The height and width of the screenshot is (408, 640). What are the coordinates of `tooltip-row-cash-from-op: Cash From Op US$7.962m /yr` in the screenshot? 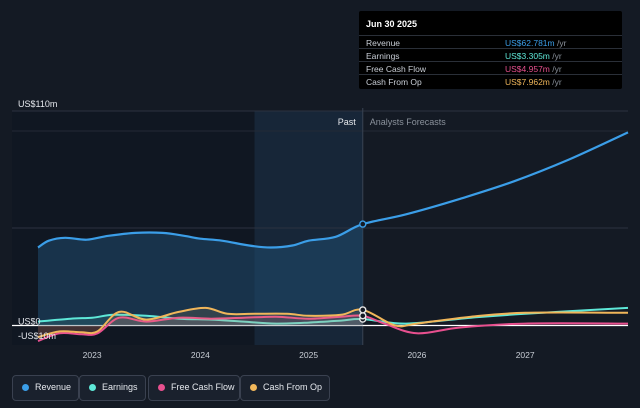 It's located at (490, 81).